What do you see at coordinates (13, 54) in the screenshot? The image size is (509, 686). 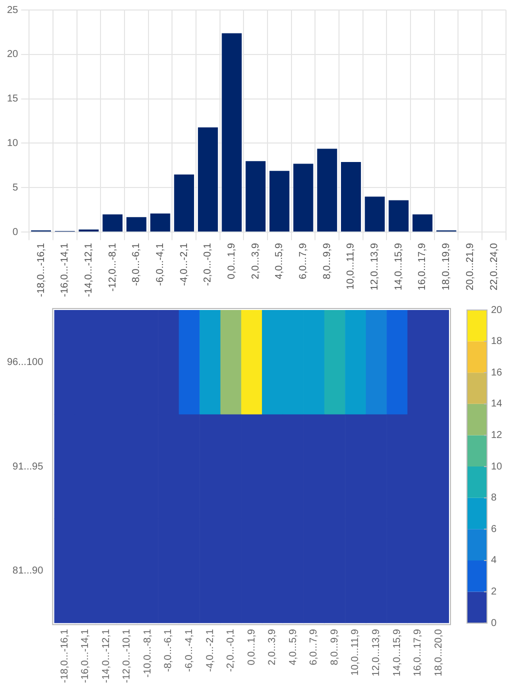 I see `y-tick-label: 20` at bounding box center [13, 54].